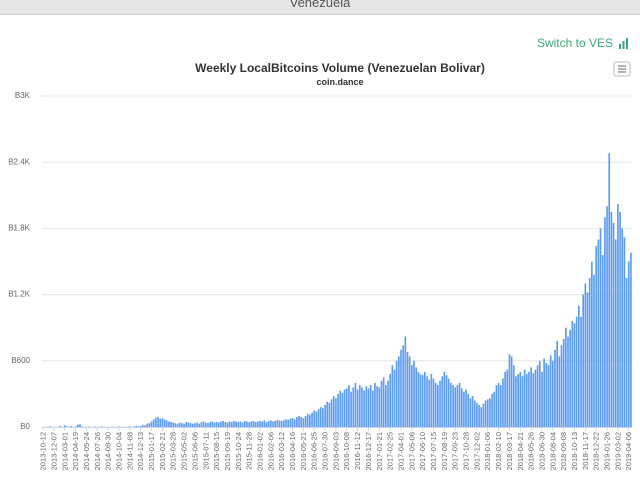 This screenshot has height=484, width=640. Describe the element at coordinates (25, 426) in the screenshot. I see `y-tick-label: B0` at that location.